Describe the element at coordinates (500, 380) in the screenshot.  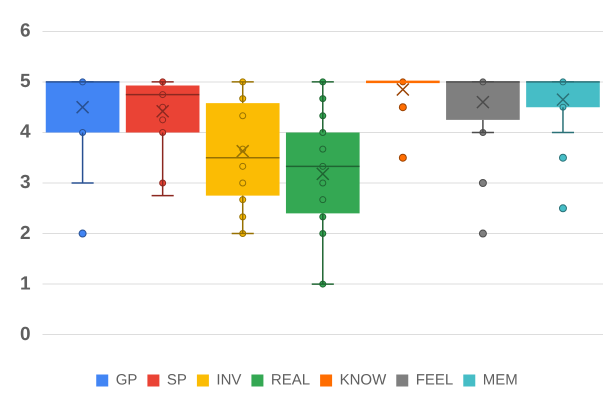
I see `legend-label: MEM` at that location.